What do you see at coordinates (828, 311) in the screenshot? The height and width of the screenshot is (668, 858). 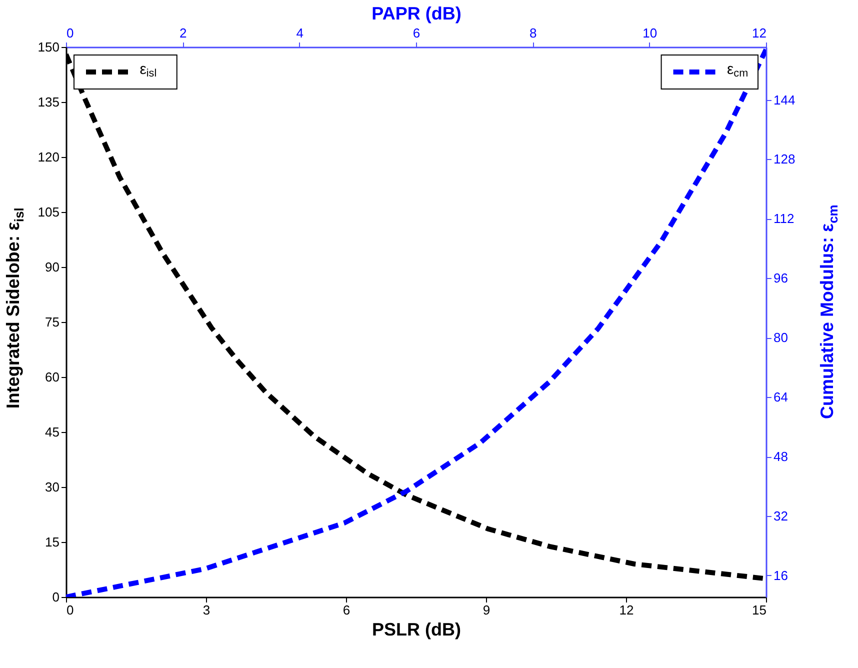 I see `y2-axis-title: Cumulative Modulus: εcm` at bounding box center [828, 311].